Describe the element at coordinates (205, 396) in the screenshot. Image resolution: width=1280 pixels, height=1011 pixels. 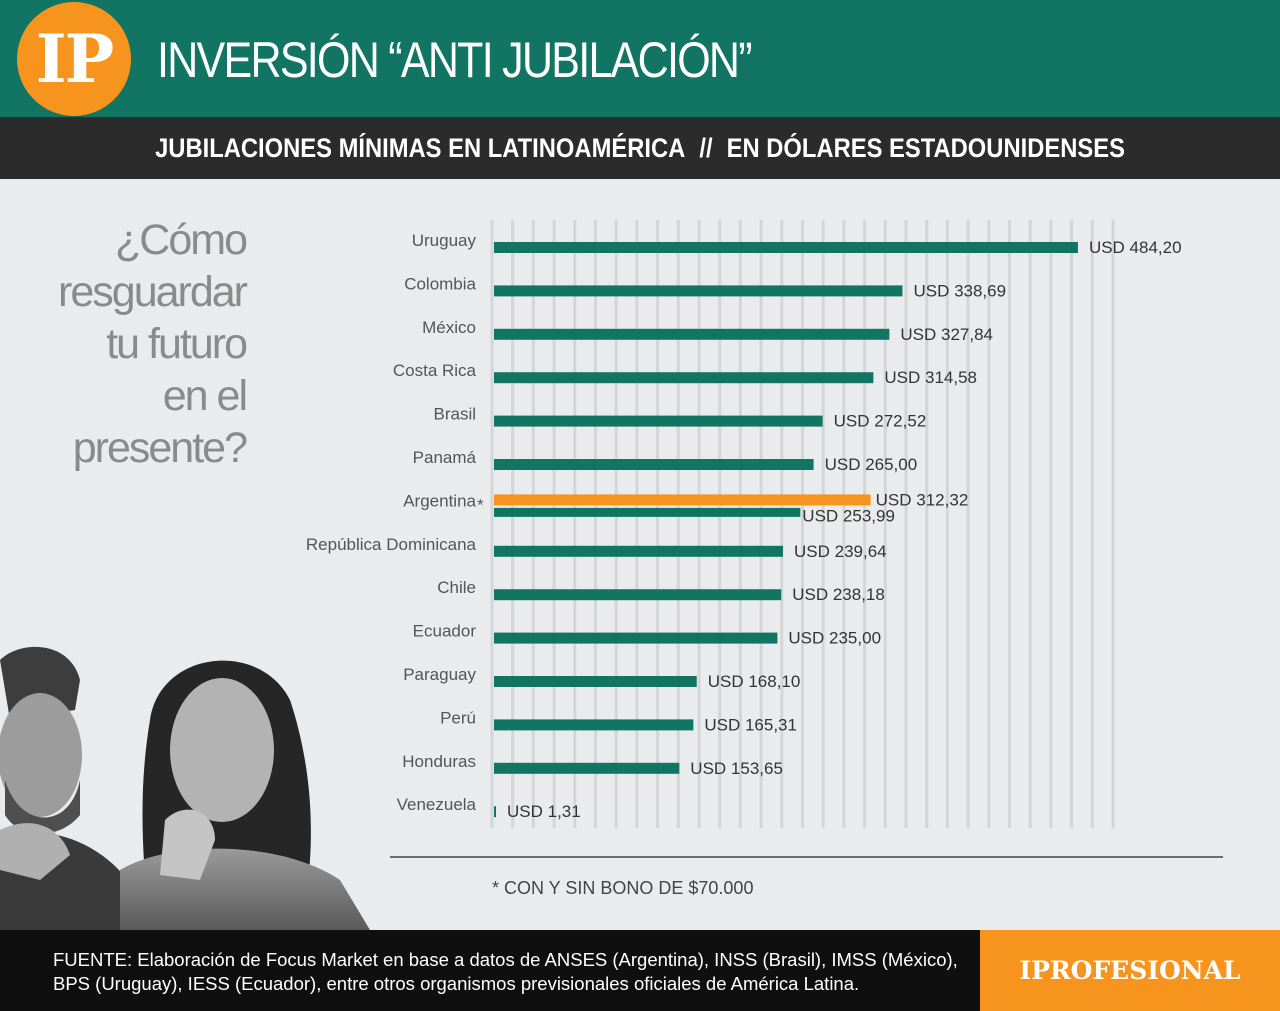
I see `question-line: en el` at that location.